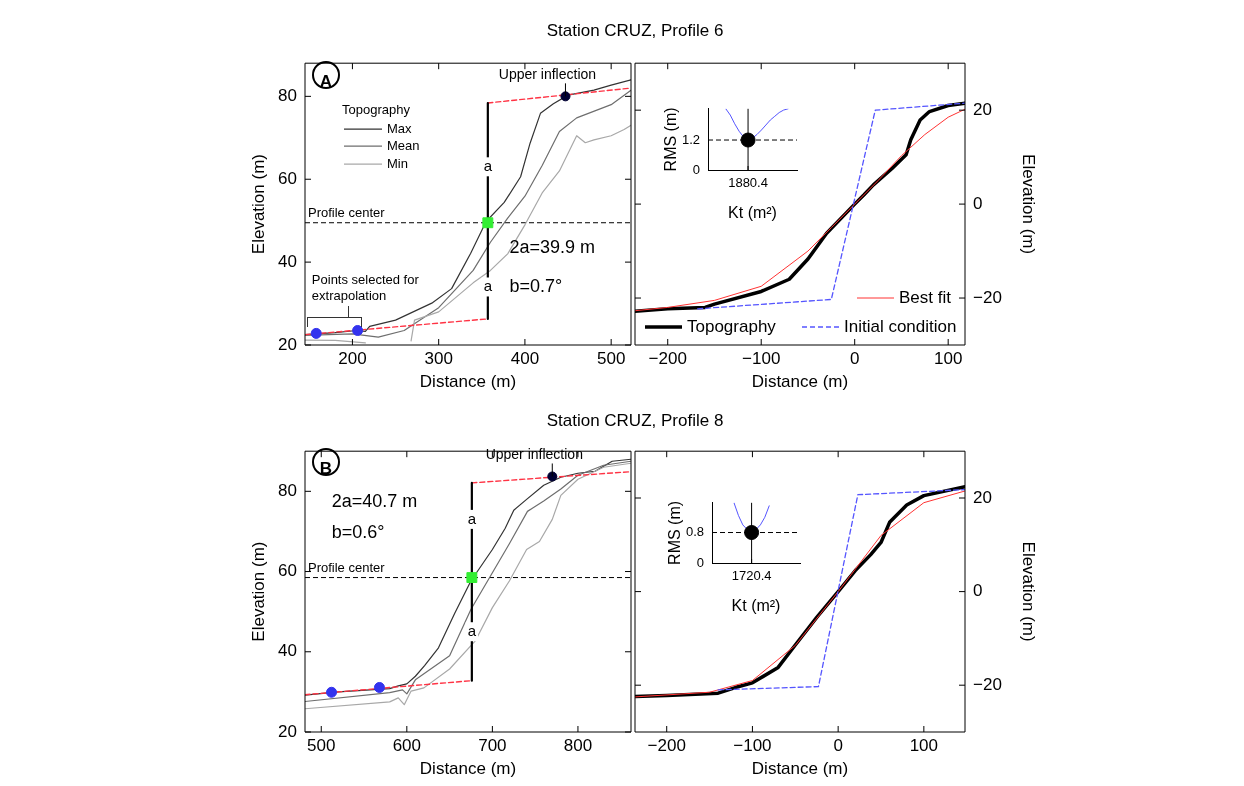  I want to click on annotation: A, so click(325, 82).